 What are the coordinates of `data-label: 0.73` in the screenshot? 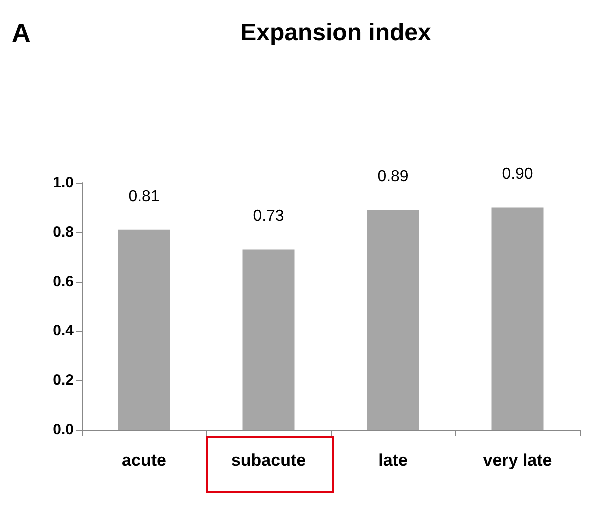 It's located at (268, 217).